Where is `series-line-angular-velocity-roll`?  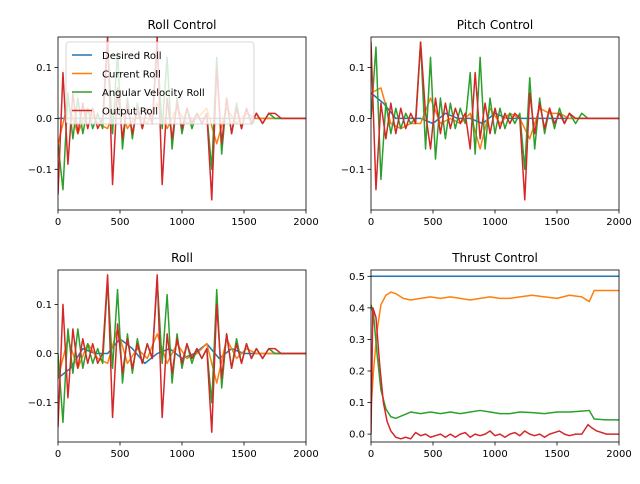 series-line-angular-velocity-roll is located at coordinates (495, 362).